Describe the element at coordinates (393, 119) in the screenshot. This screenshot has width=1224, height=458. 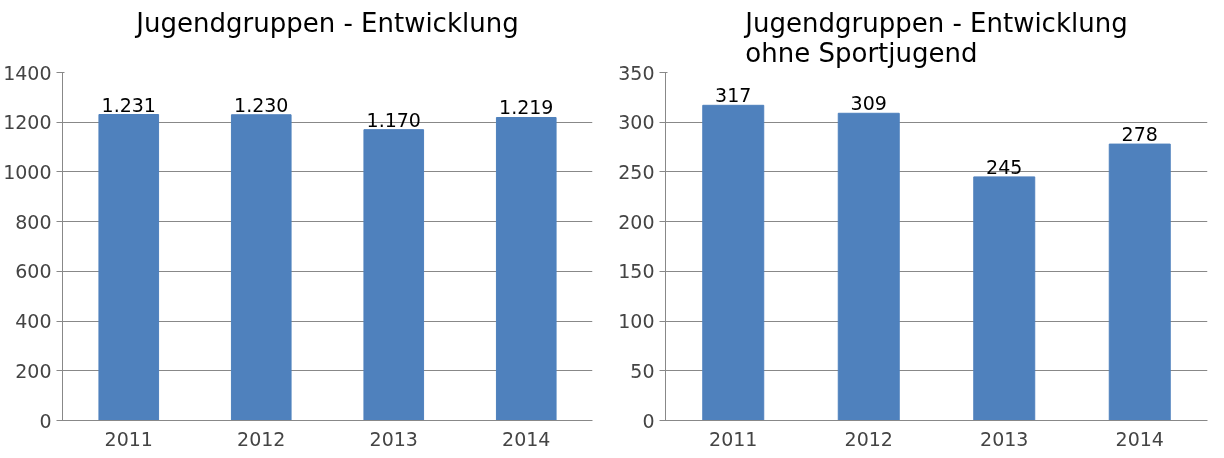
I see `data-label: 1.170` at that location.